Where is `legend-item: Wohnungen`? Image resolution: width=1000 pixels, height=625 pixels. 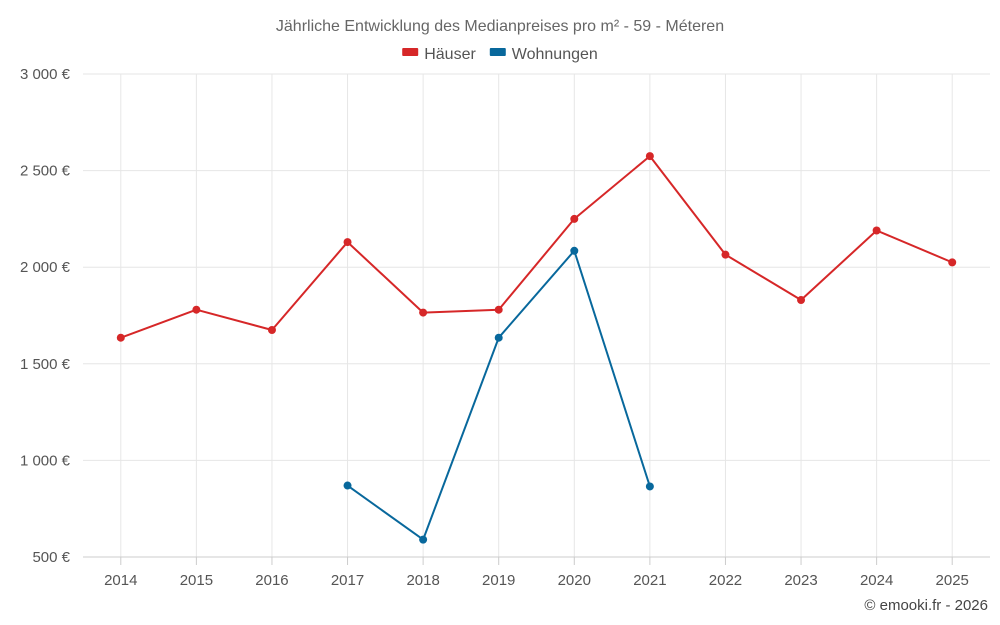
legend-item: Wohnungen is located at coordinates (543, 54).